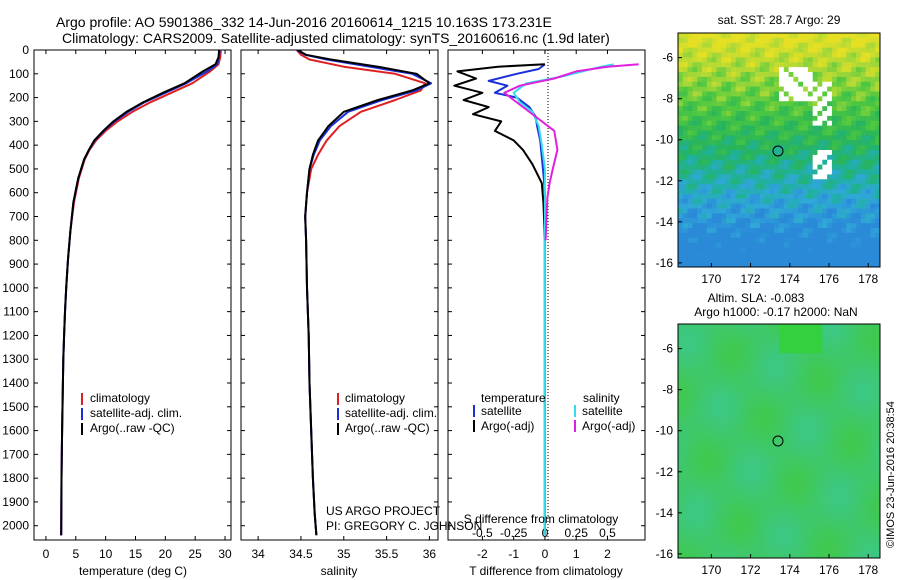 This screenshot has width=900, height=580. I want to click on depth-tick-label: 1800, so click(15, 478).